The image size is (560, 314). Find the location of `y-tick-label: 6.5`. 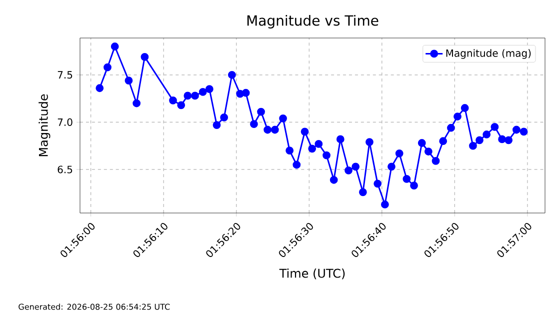

y-tick-label: 6.5 is located at coordinates (65, 170).